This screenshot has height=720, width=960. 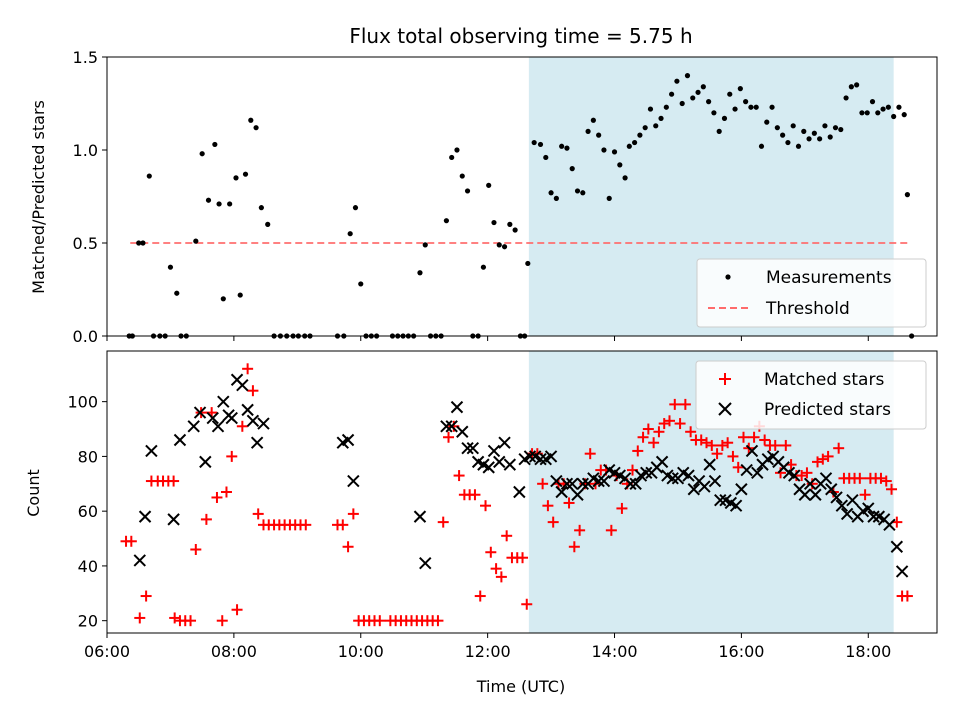 I want to click on top-legend: Measurements Threshold, so click(x=811, y=293).